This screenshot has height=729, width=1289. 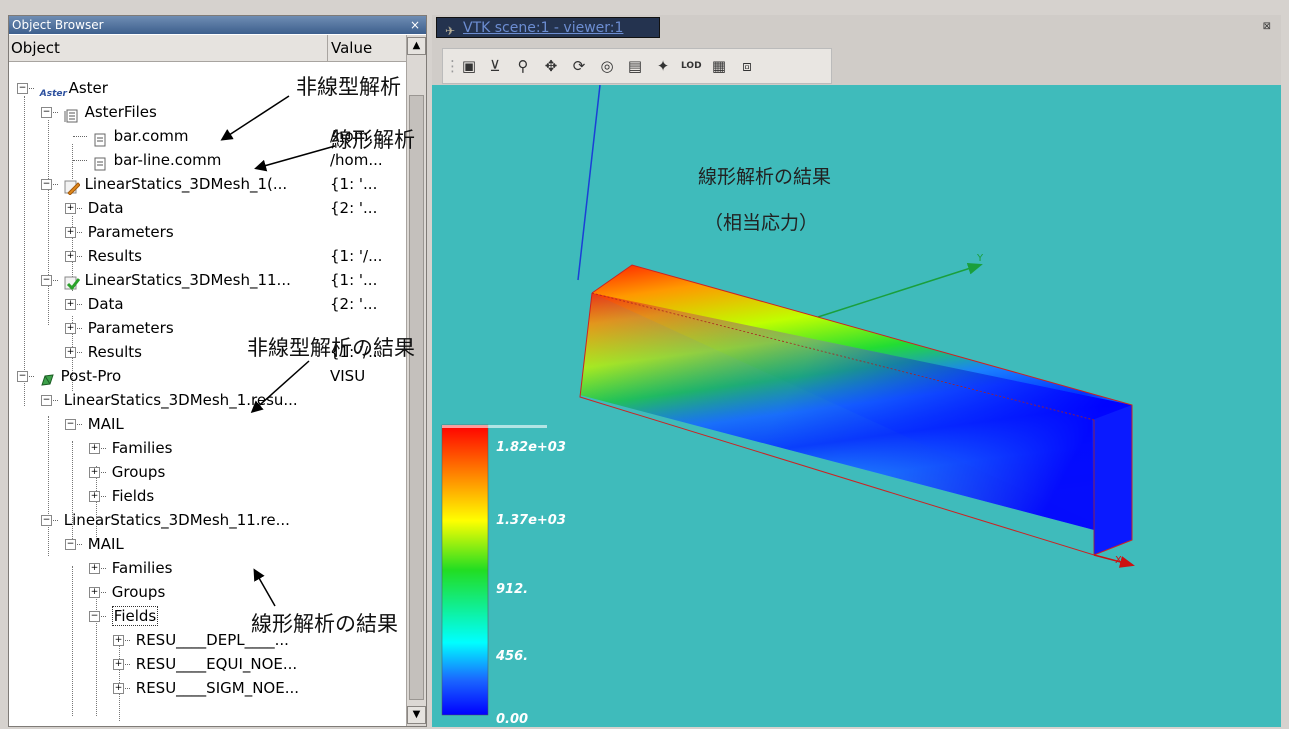 I want to click on camera-dump-icon: ▣, so click(x=469, y=66).